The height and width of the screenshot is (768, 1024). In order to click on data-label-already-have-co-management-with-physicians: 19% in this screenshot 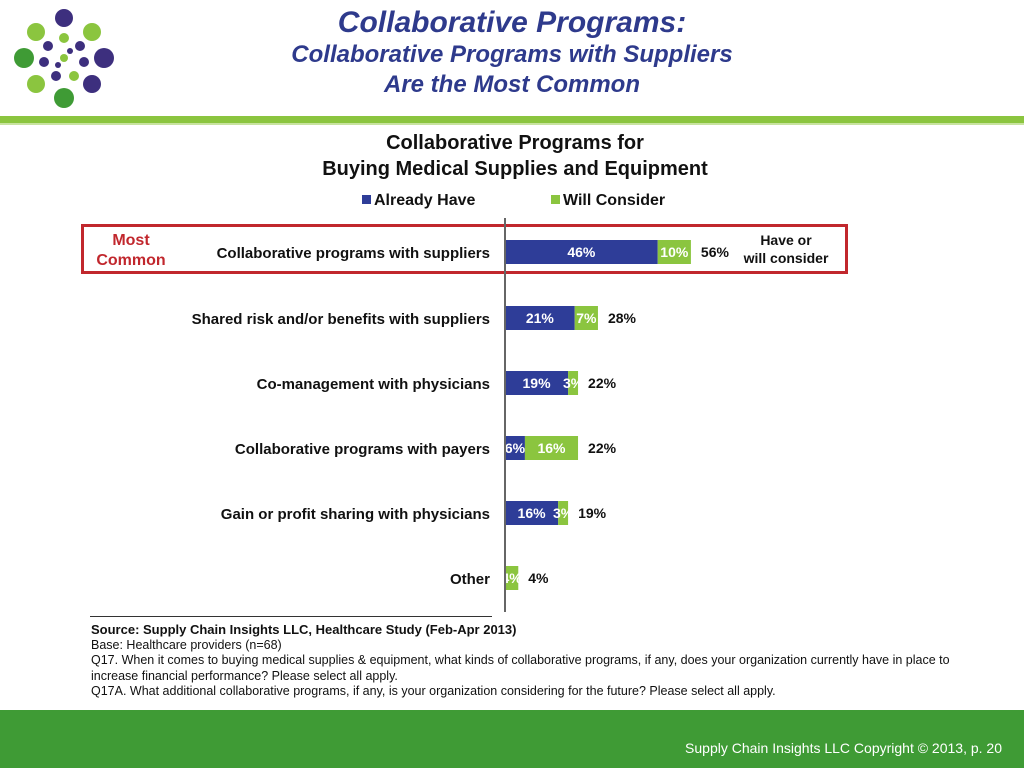, I will do `click(537, 383)`.